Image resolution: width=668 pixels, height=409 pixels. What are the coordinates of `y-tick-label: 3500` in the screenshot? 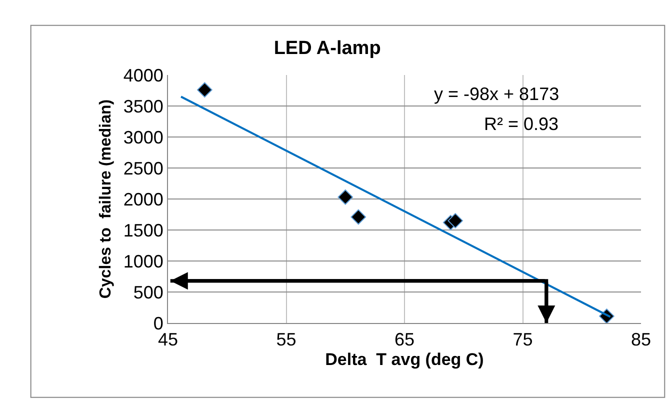 It's located at (143, 106).